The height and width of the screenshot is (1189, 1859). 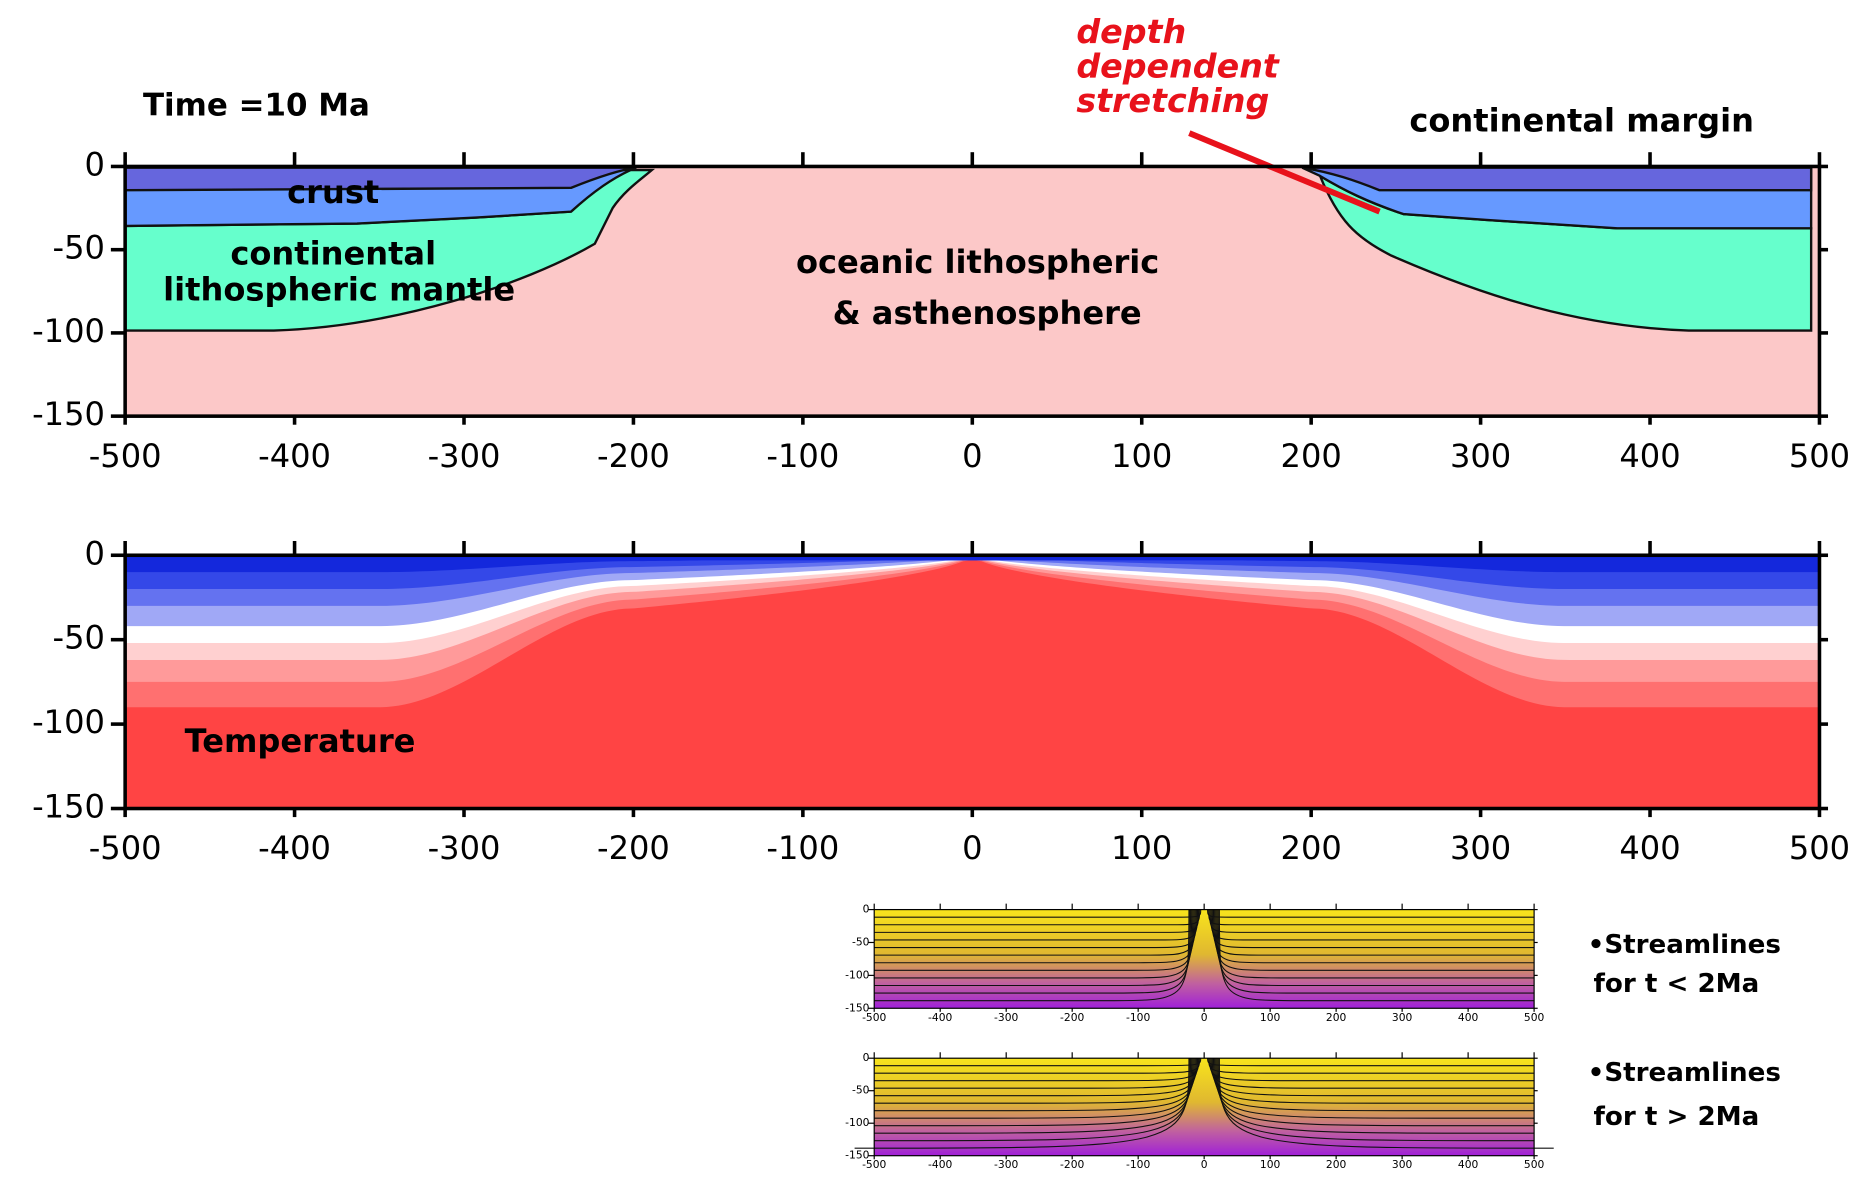 What do you see at coordinates (1677, 1117) in the screenshot?
I see `caption: for t > 2Ma` at bounding box center [1677, 1117].